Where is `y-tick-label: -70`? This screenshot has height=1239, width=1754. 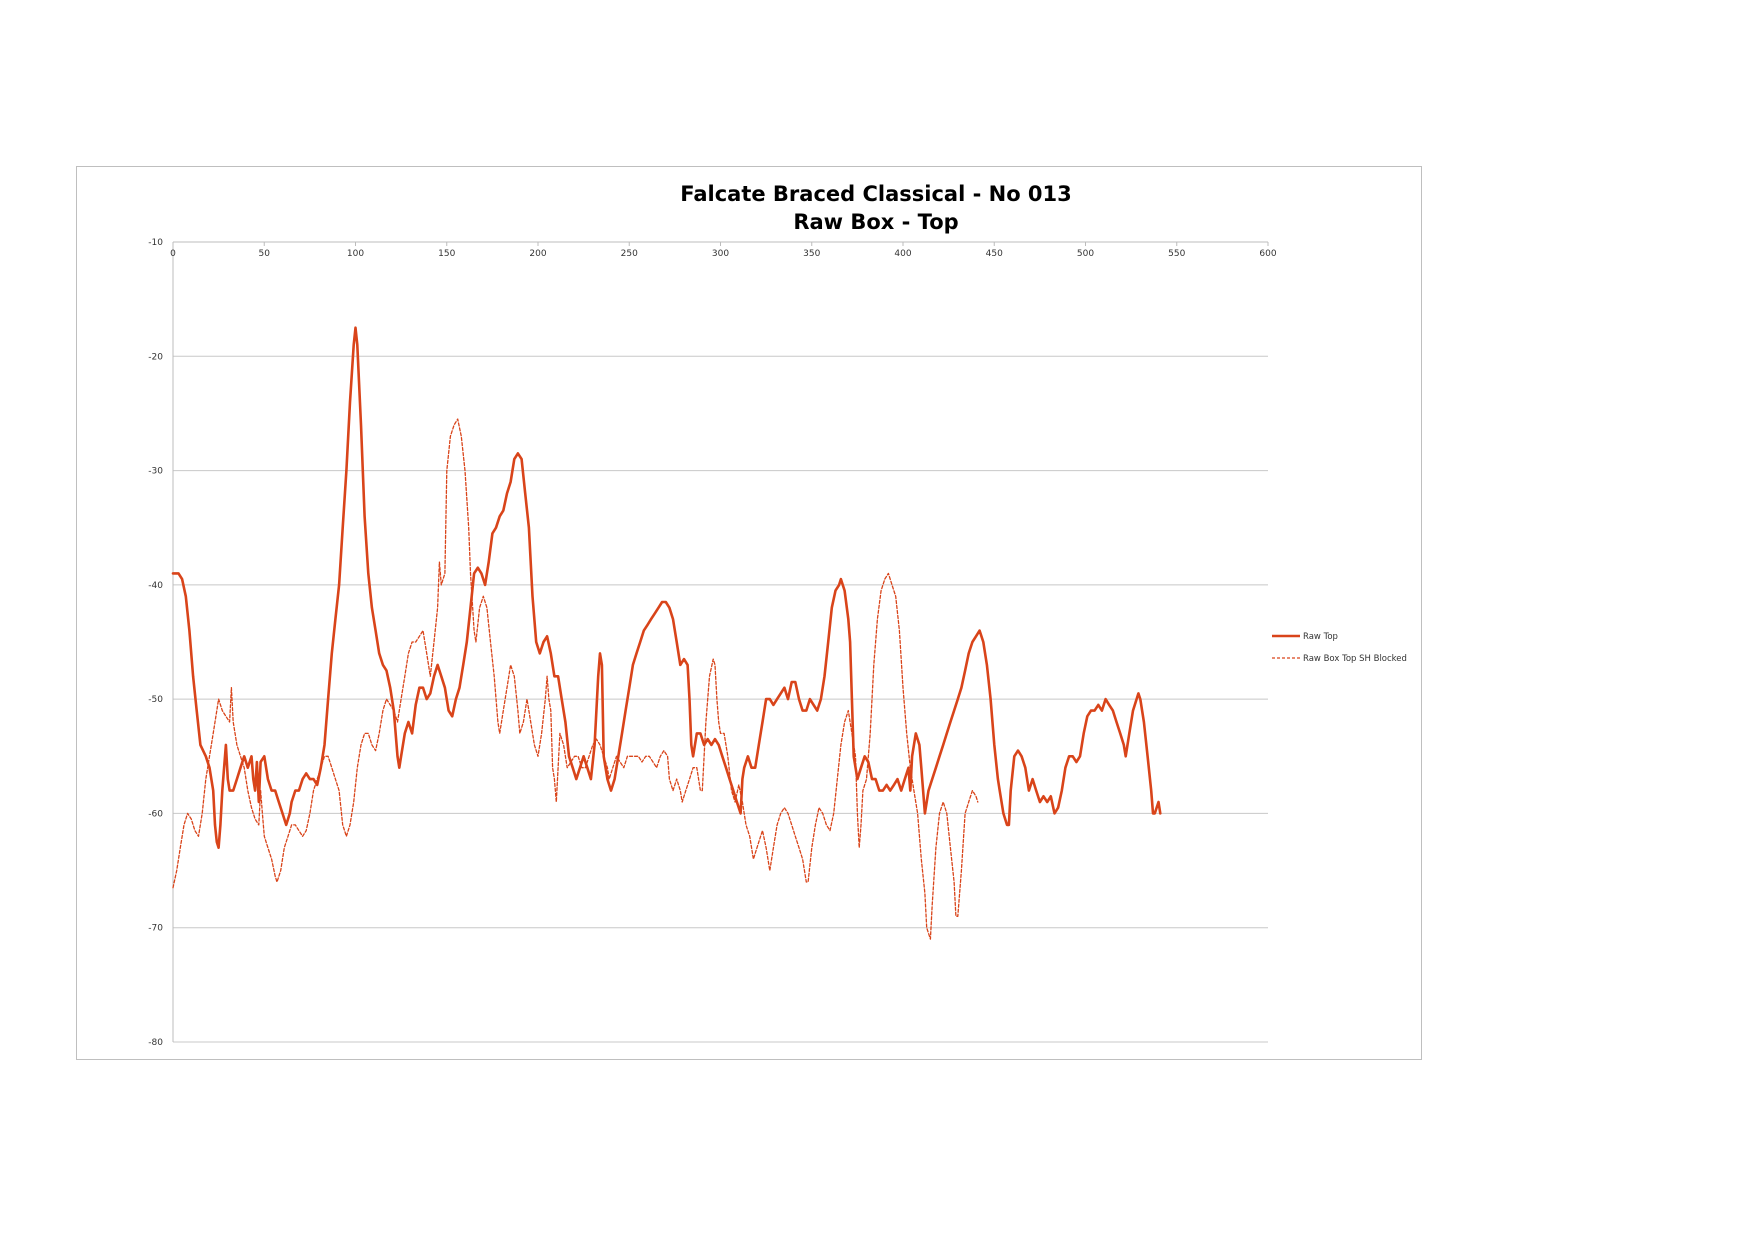
y-tick-label: -70 is located at coordinates (155, 929).